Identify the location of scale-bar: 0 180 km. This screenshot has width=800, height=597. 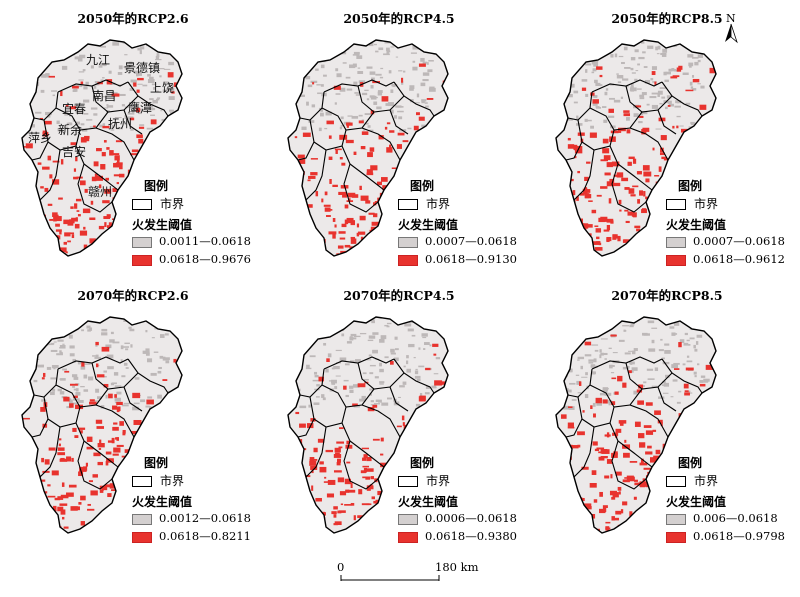
(415, 575).